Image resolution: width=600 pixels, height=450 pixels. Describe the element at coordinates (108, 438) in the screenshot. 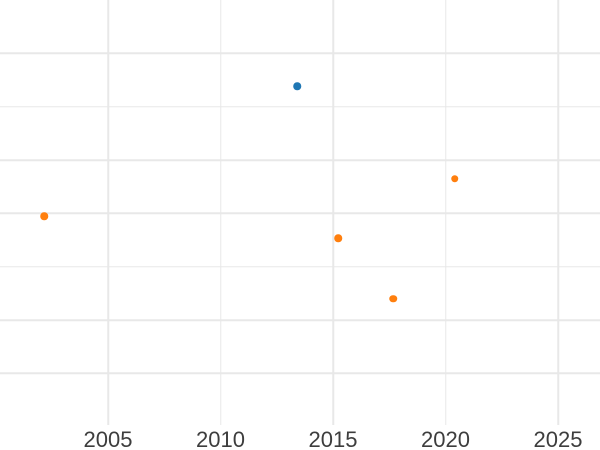

I see `x-tick-label-2005: 2005` at that location.